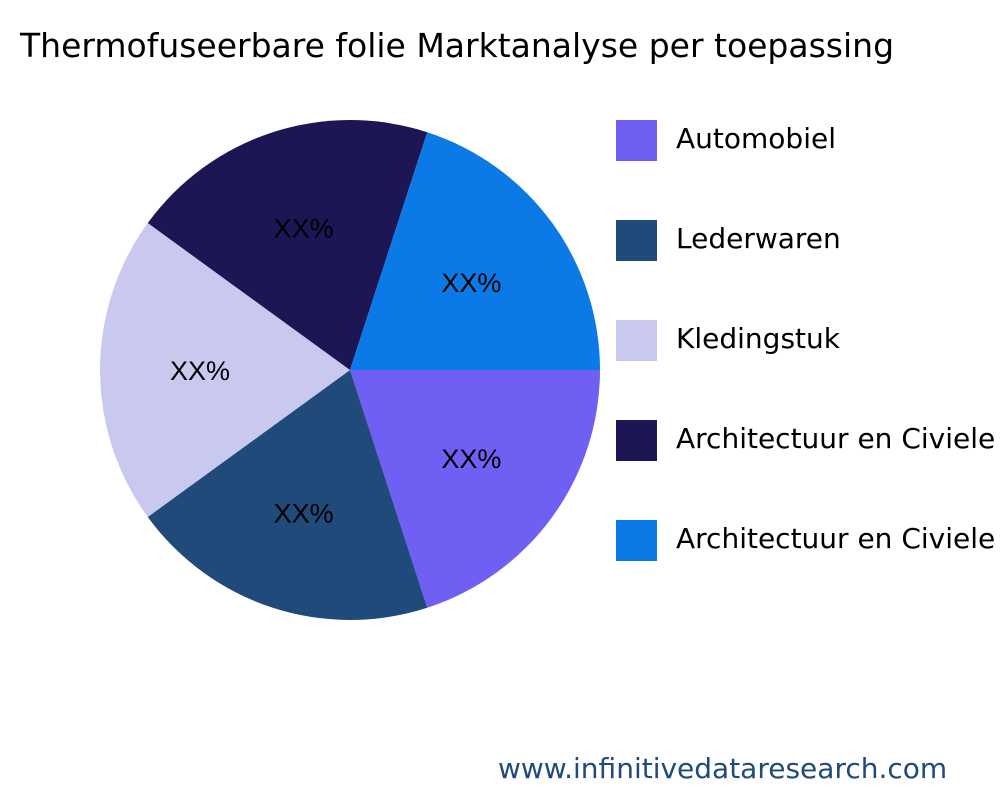 This screenshot has height=800, width=1000. I want to click on legend-label: Lederwaren, so click(758, 238).